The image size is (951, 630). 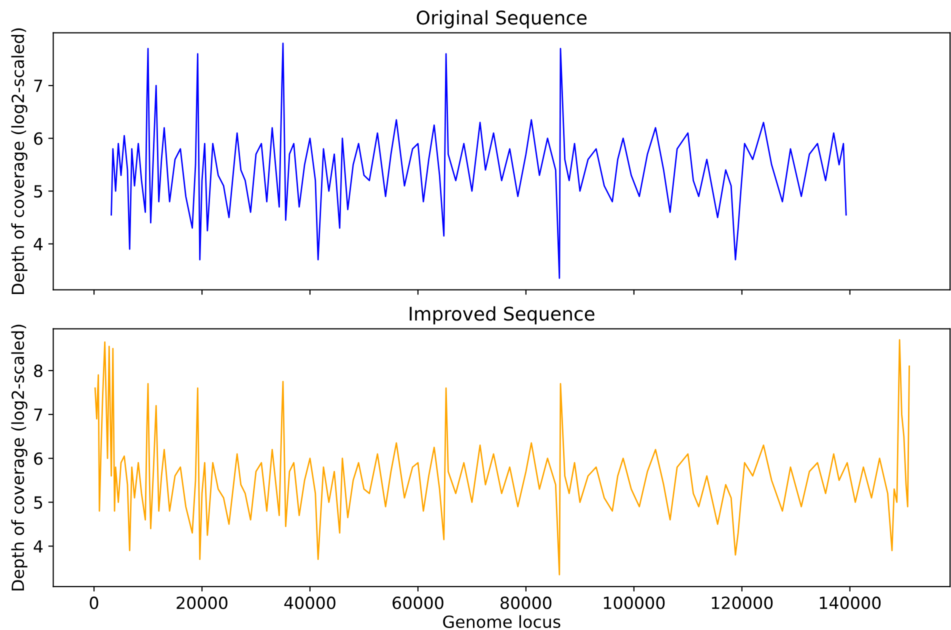 What do you see at coordinates (38, 371) in the screenshot?
I see `y-tick-label: 8` at bounding box center [38, 371].